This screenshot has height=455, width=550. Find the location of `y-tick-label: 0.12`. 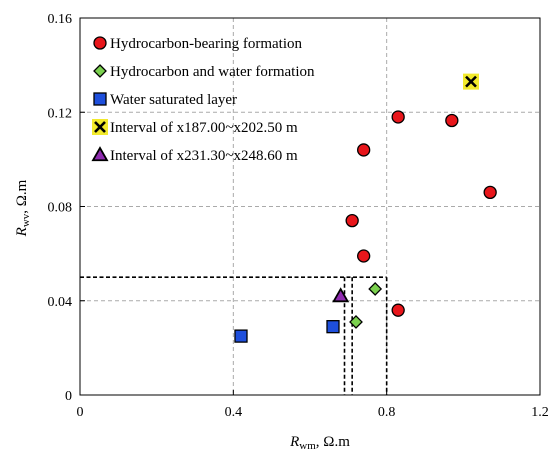

y-tick-label: 0.12 is located at coordinates (60, 113).